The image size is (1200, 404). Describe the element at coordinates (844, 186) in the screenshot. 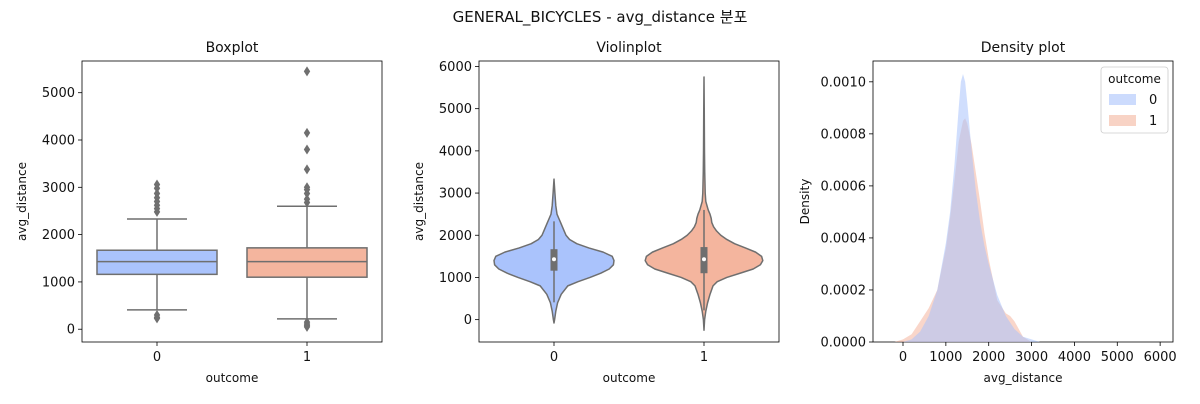

I see `y-tick-label: 0.0006` at that location.